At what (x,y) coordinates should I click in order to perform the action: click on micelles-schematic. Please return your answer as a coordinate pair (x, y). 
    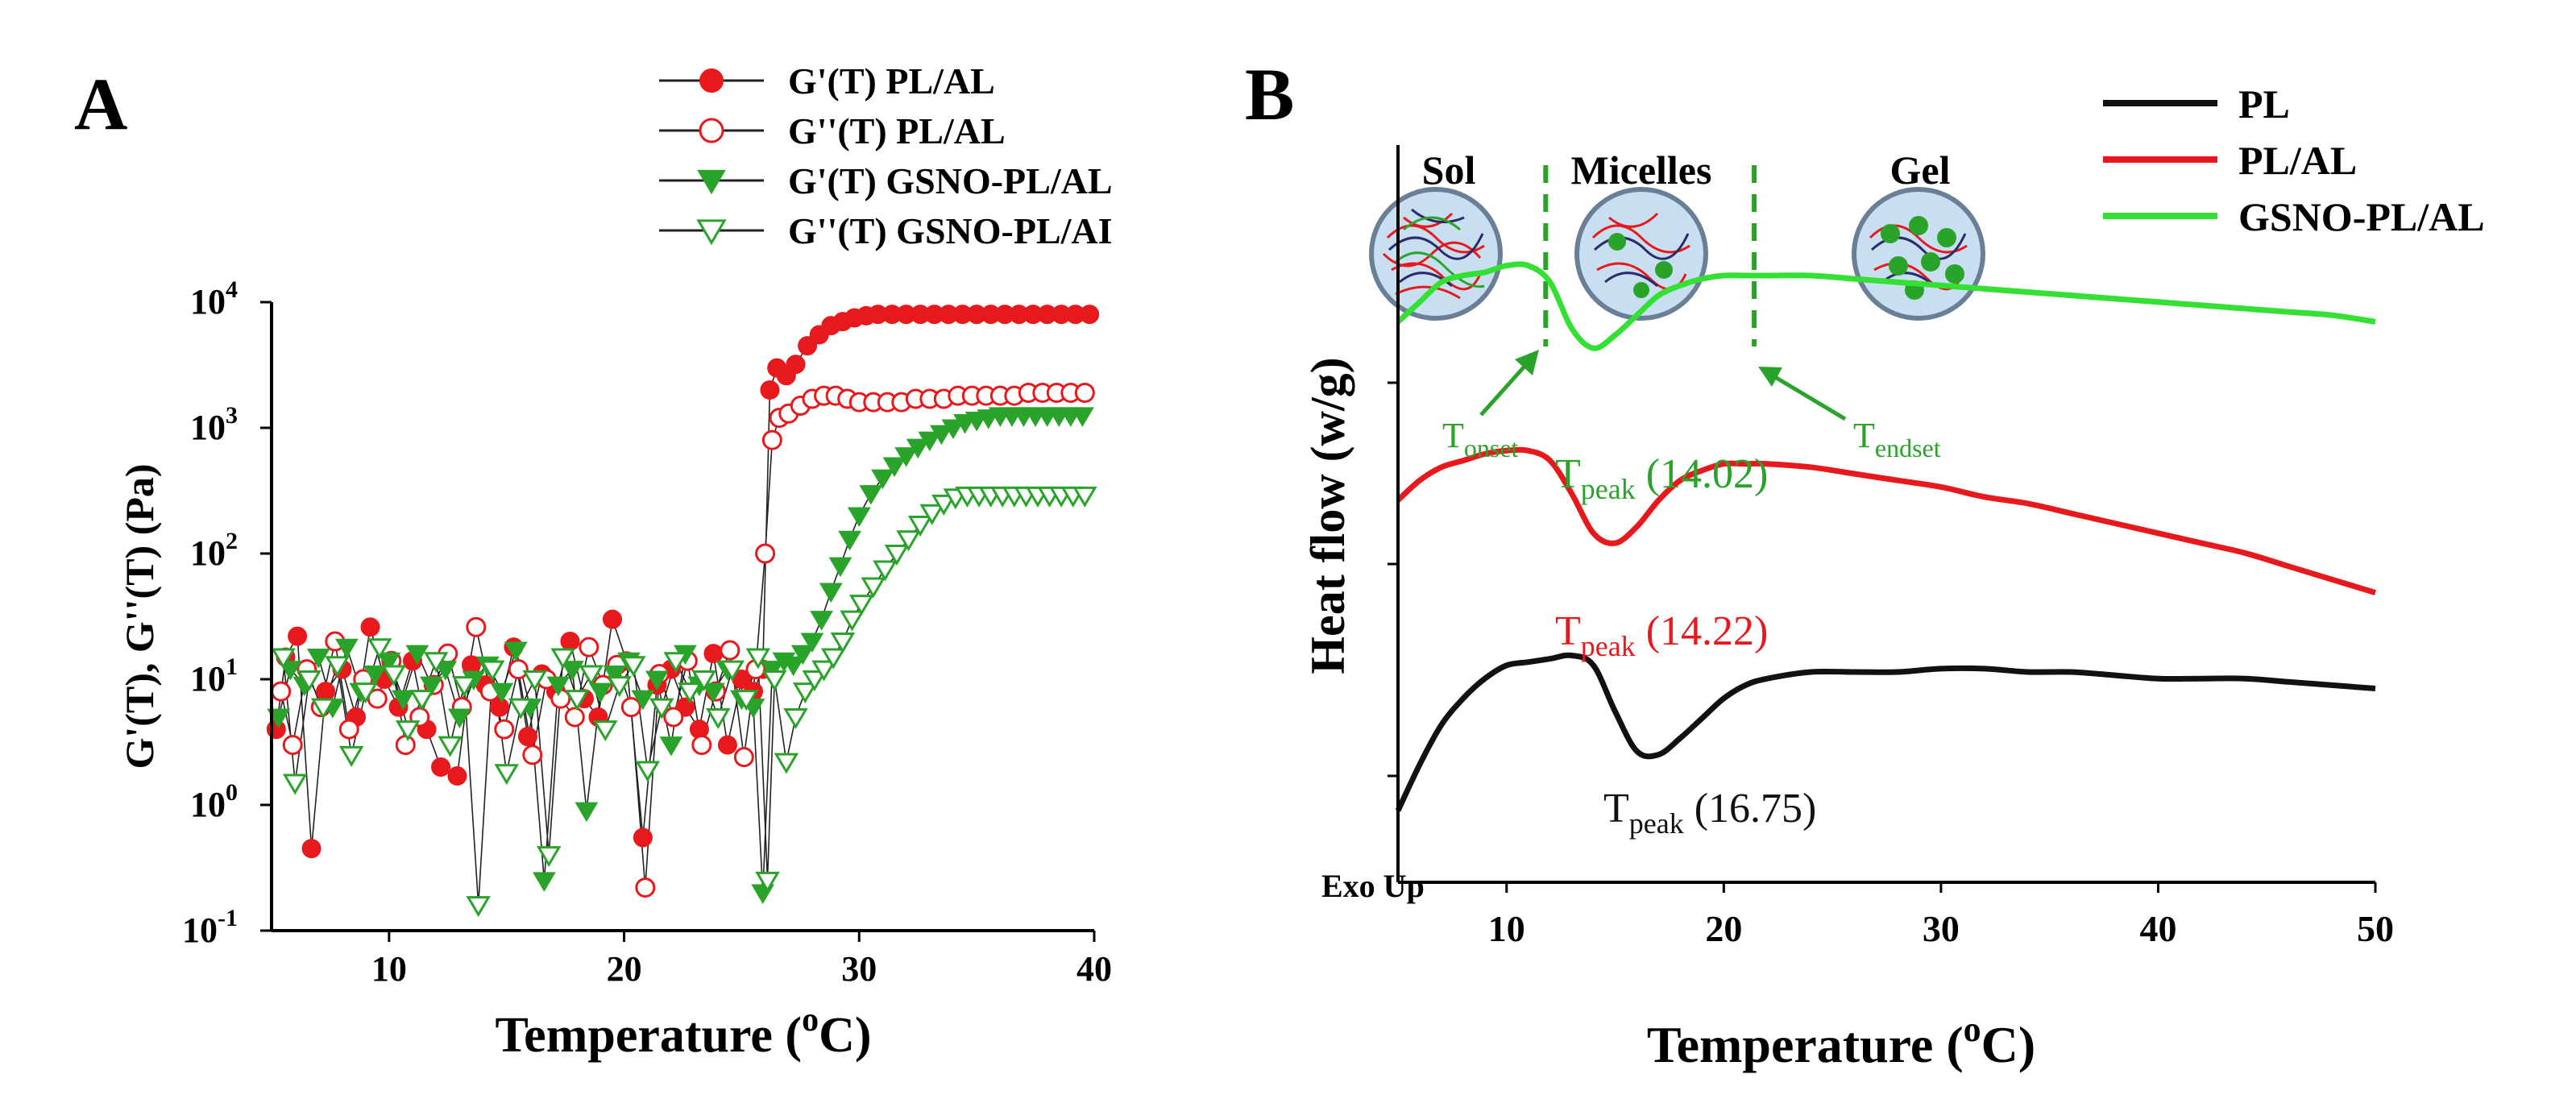
    Looking at the image, I should click on (1641, 254).